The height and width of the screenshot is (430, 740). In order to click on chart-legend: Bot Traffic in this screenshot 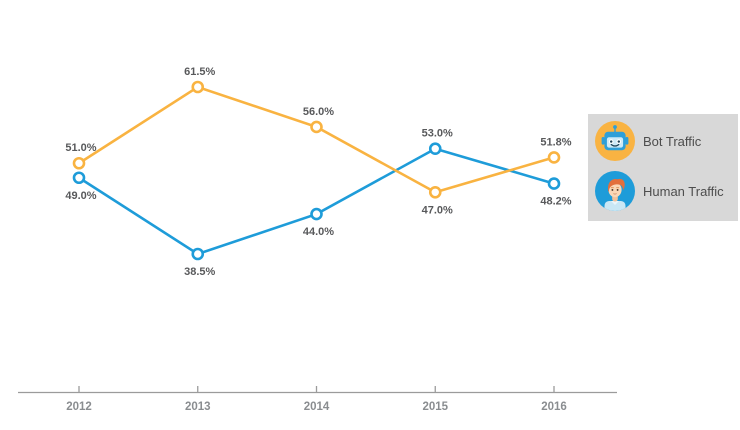, I will do `click(663, 167)`.